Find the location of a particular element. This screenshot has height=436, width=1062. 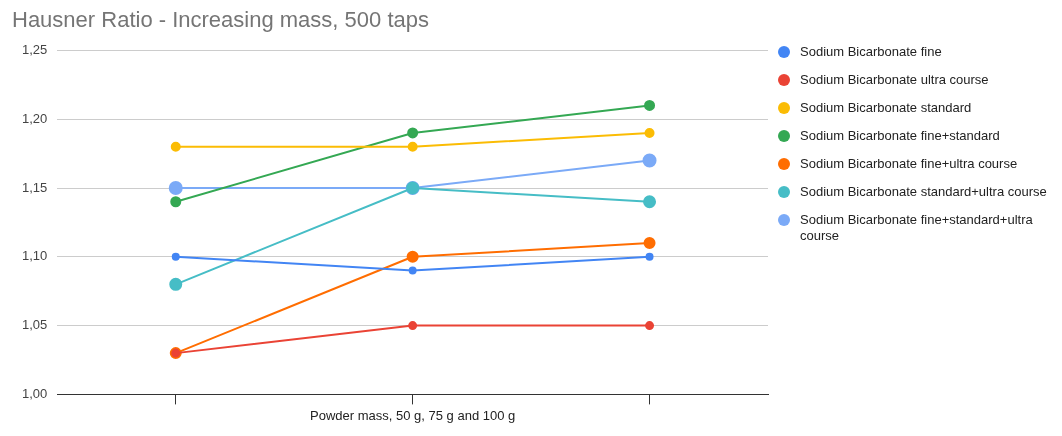

y-tick-label: 1,05 is located at coordinates (34, 325).